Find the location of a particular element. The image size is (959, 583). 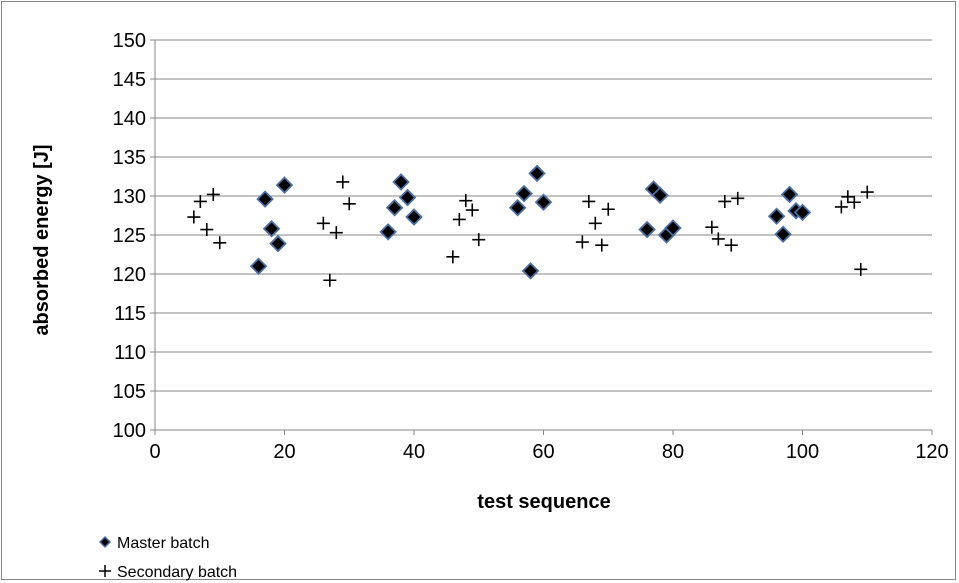

x-axis-ticks: 0 20 40 60 80 100 120 is located at coordinates (549, 446).